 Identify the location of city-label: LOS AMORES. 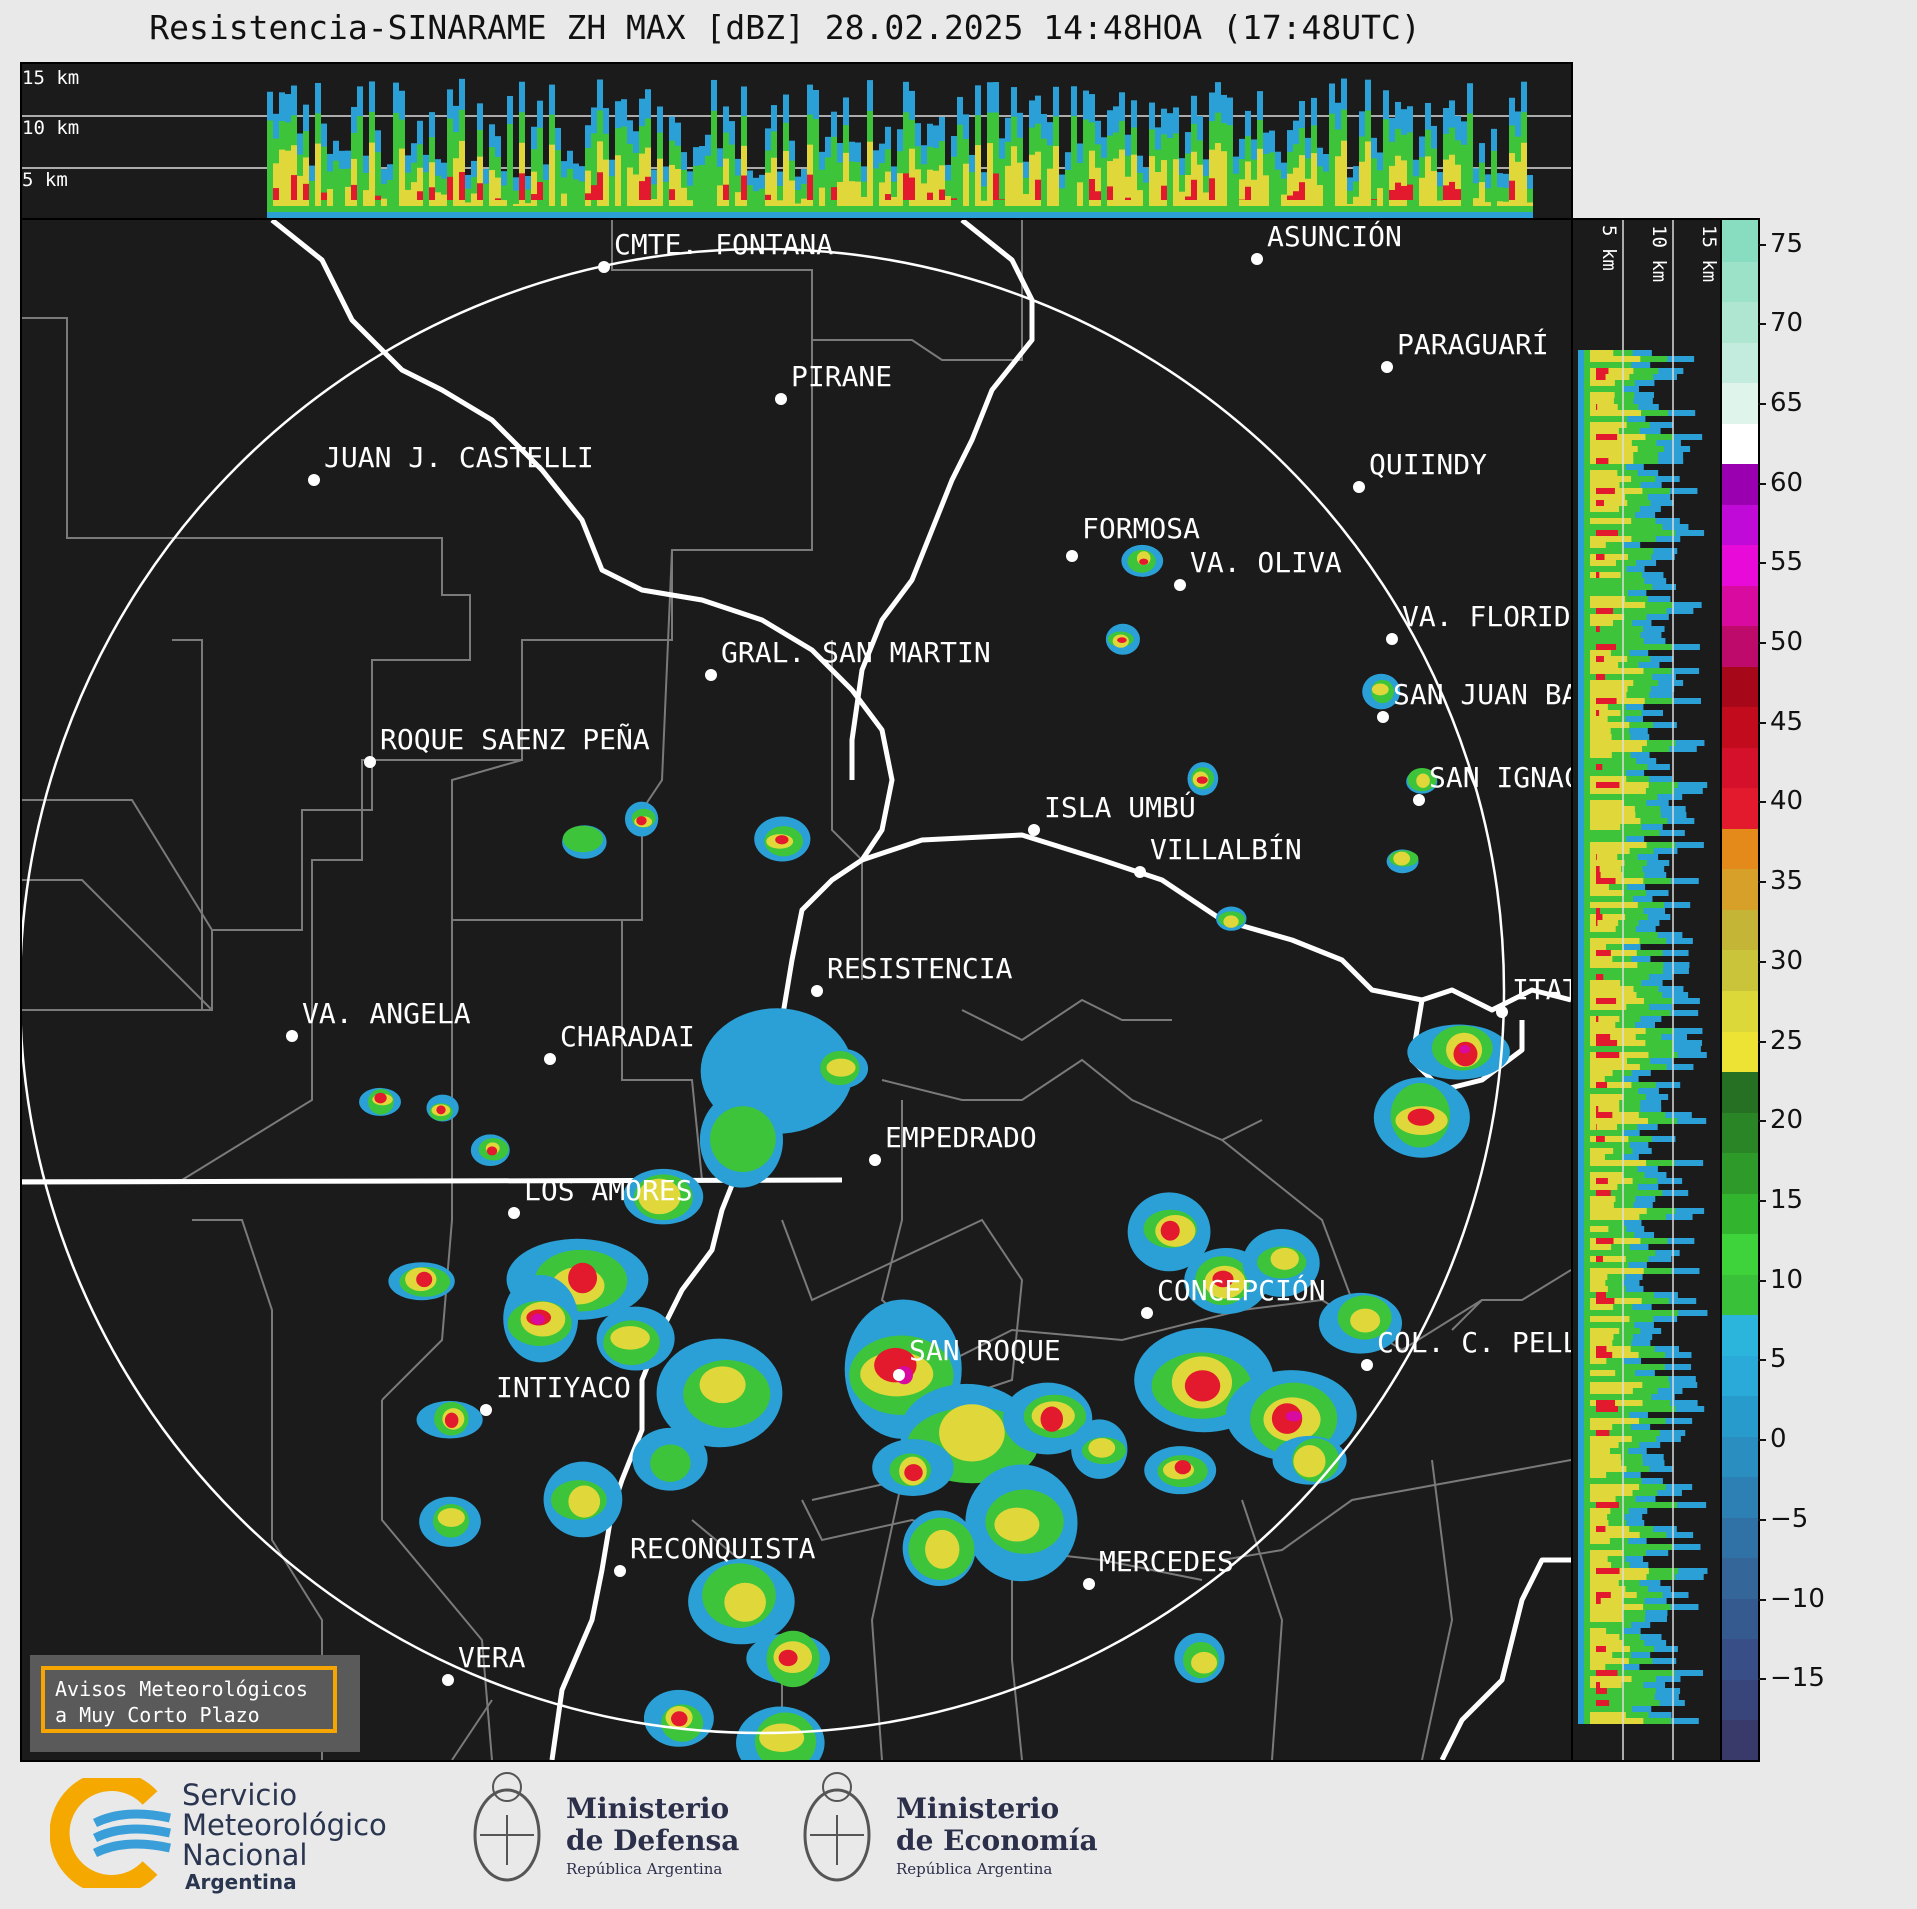
(608, 1190).